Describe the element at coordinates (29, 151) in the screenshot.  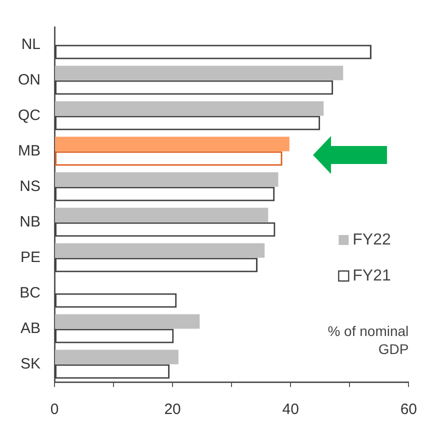
I see `y-tick-label: MB` at that location.